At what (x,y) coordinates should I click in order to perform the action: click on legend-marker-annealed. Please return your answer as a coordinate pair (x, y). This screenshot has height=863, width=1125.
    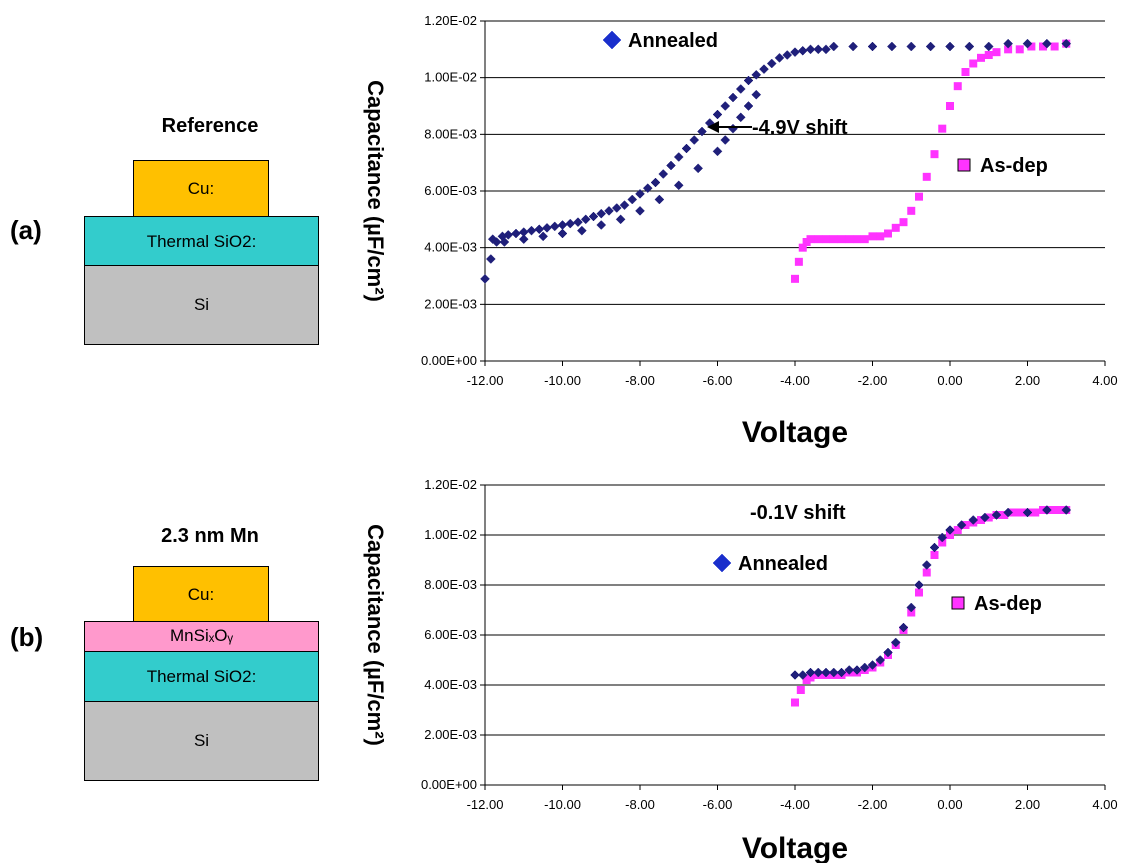
    Looking at the image, I should click on (722, 563).